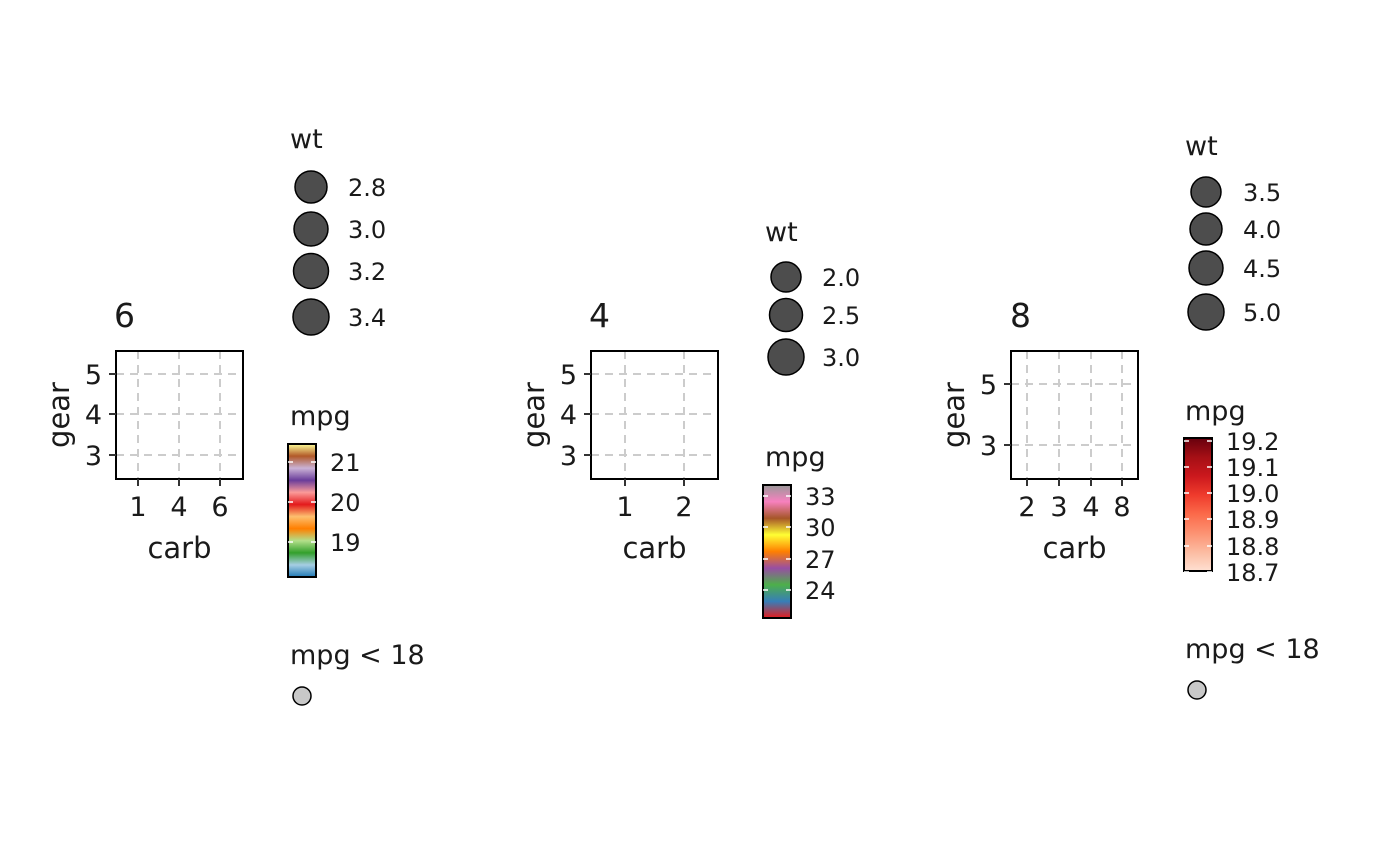 The width and height of the screenshot is (1400, 866). I want to click on legend-size: wt 2.0 2.5 3.0, so click(812, 296).